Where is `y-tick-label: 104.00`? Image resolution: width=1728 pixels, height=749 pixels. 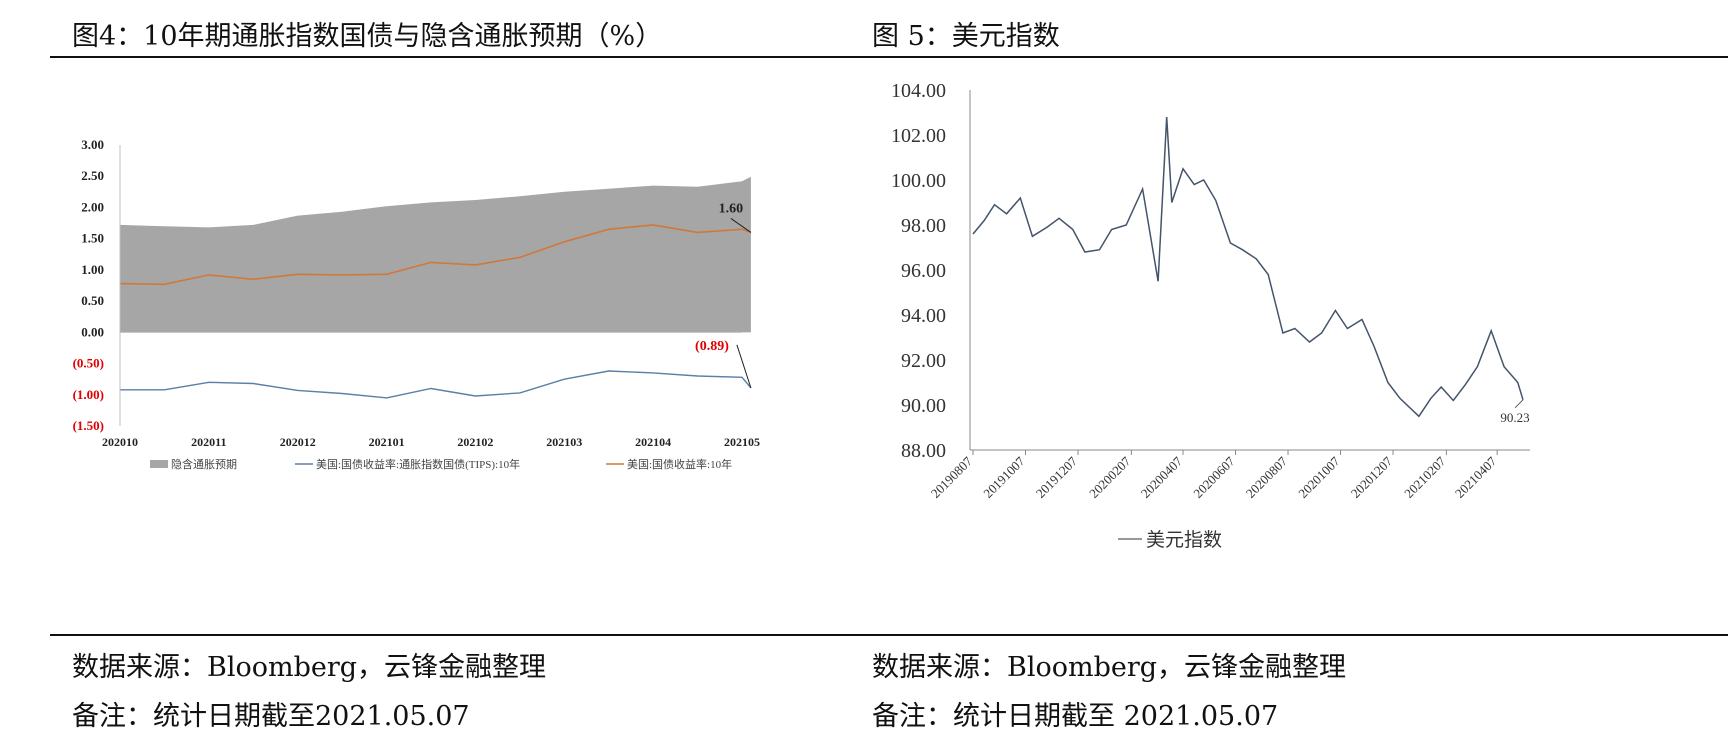
y-tick-label: 104.00 is located at coordinates (918, 91).